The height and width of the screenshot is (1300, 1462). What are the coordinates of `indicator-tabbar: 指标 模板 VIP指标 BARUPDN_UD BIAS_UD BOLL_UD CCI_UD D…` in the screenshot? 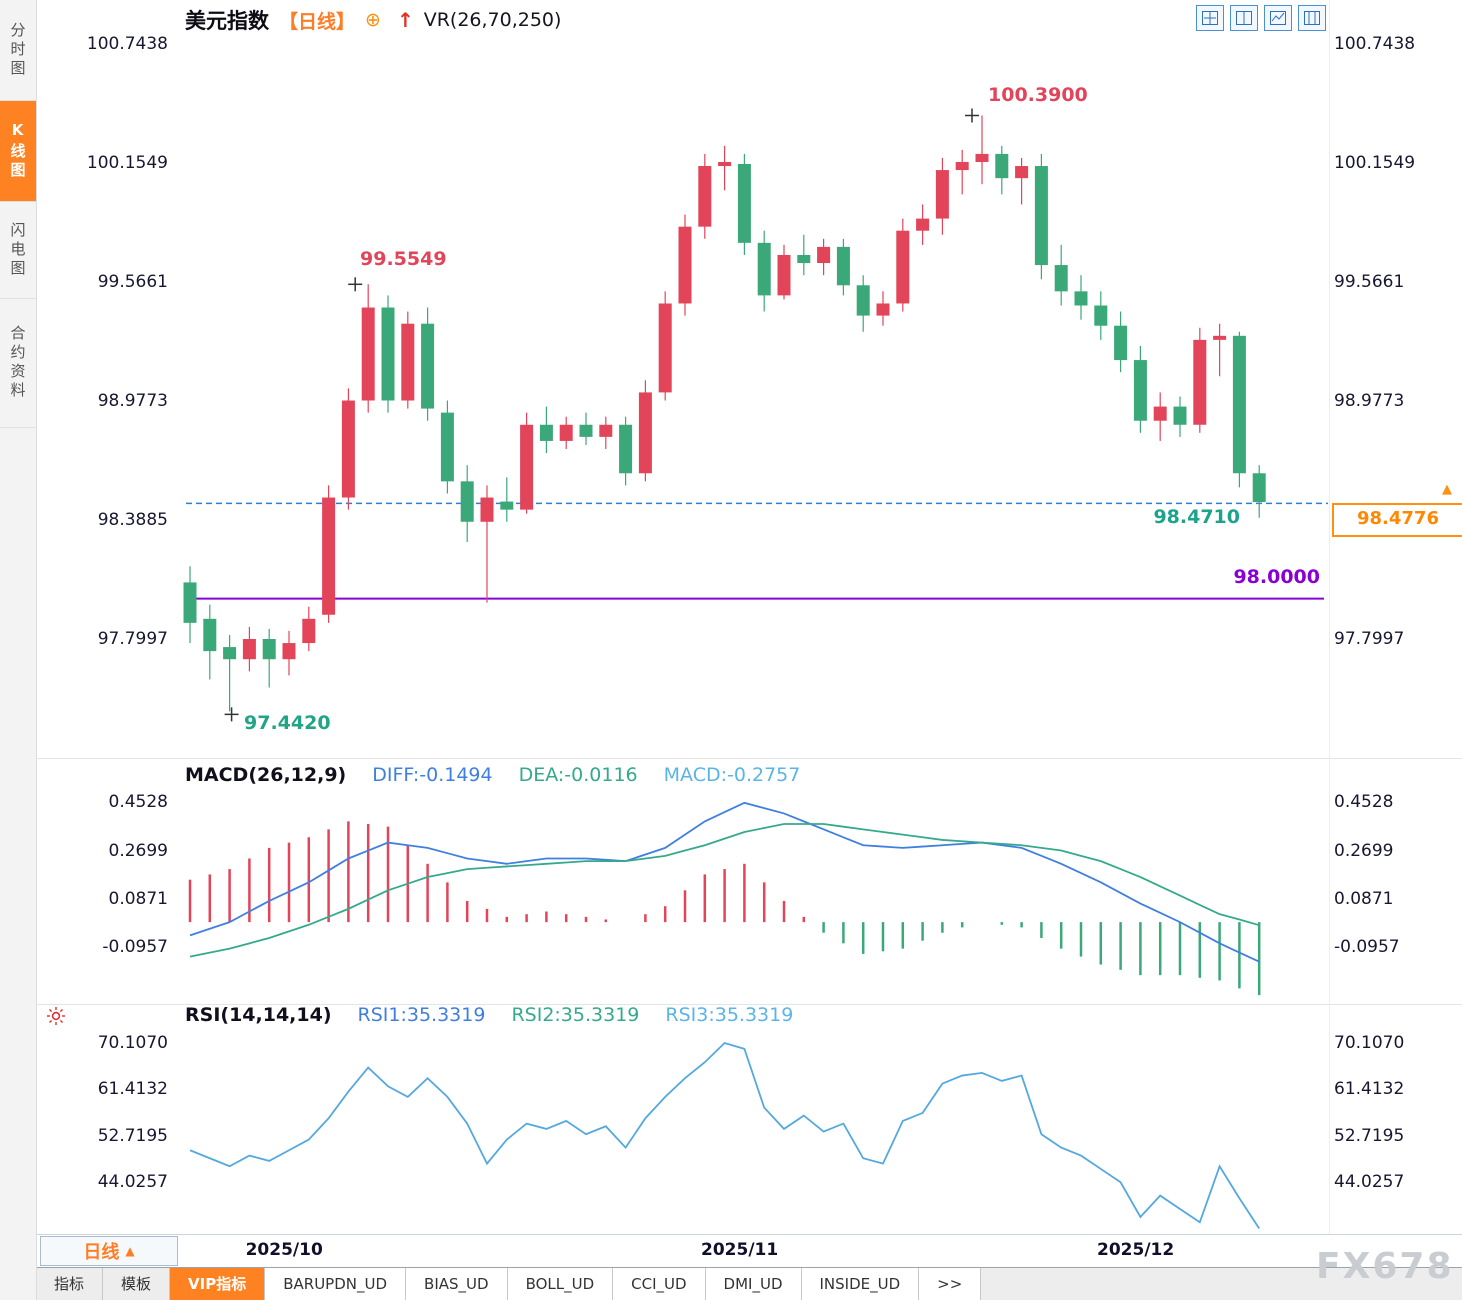 It's located at (749, 1283).